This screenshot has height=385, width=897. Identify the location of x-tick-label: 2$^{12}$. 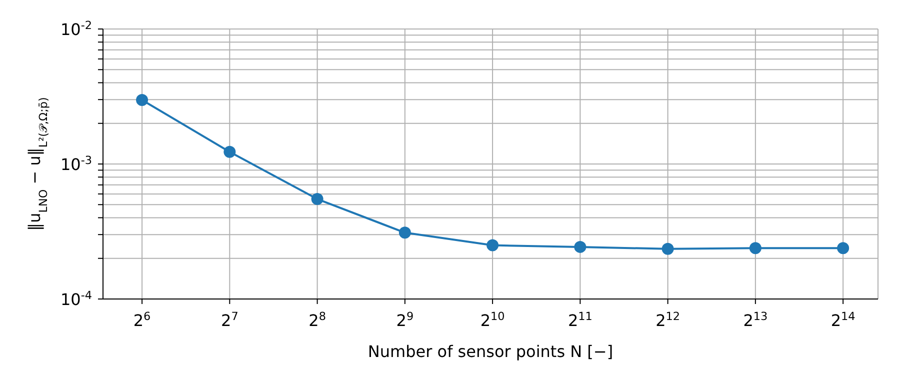
(668, 320).